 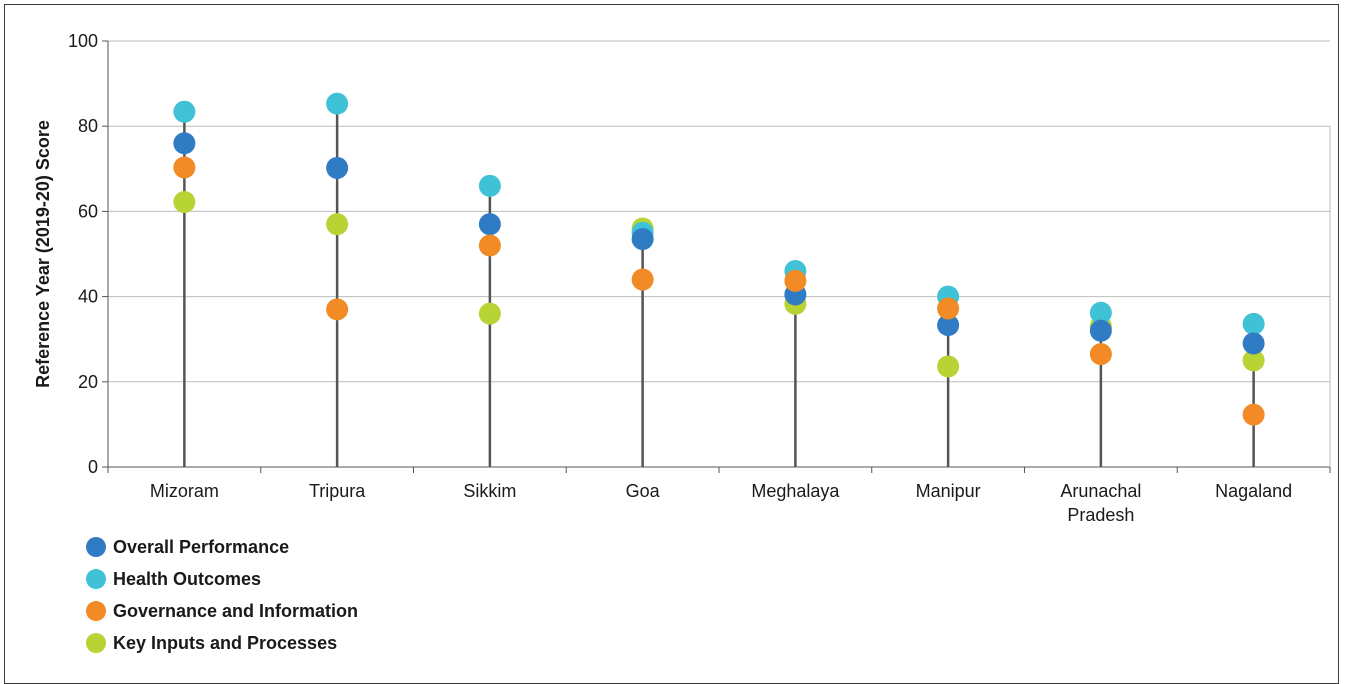 I want to click on legend-item: Key Inputs and Processes, so click(x=222, y=643).